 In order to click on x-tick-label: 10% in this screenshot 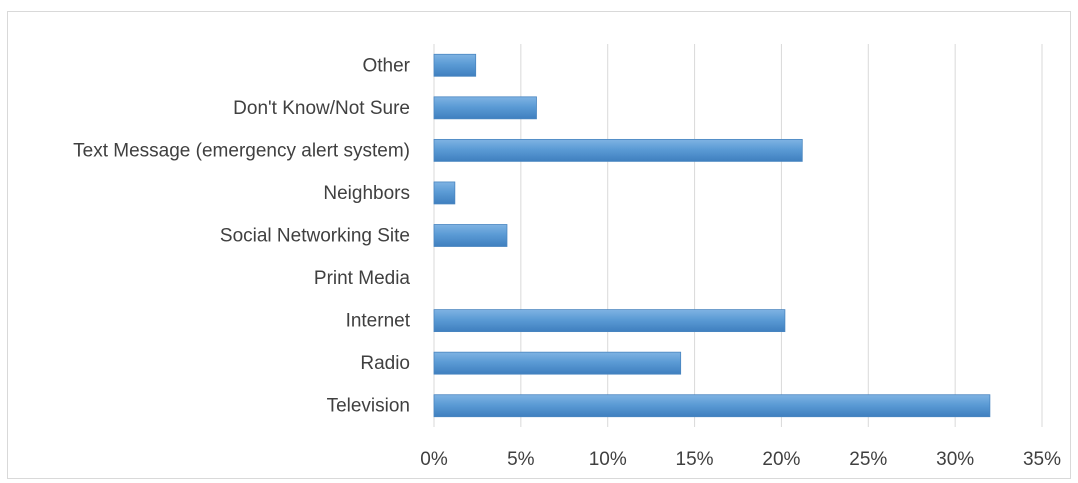, I will do `click(608, 459)`.